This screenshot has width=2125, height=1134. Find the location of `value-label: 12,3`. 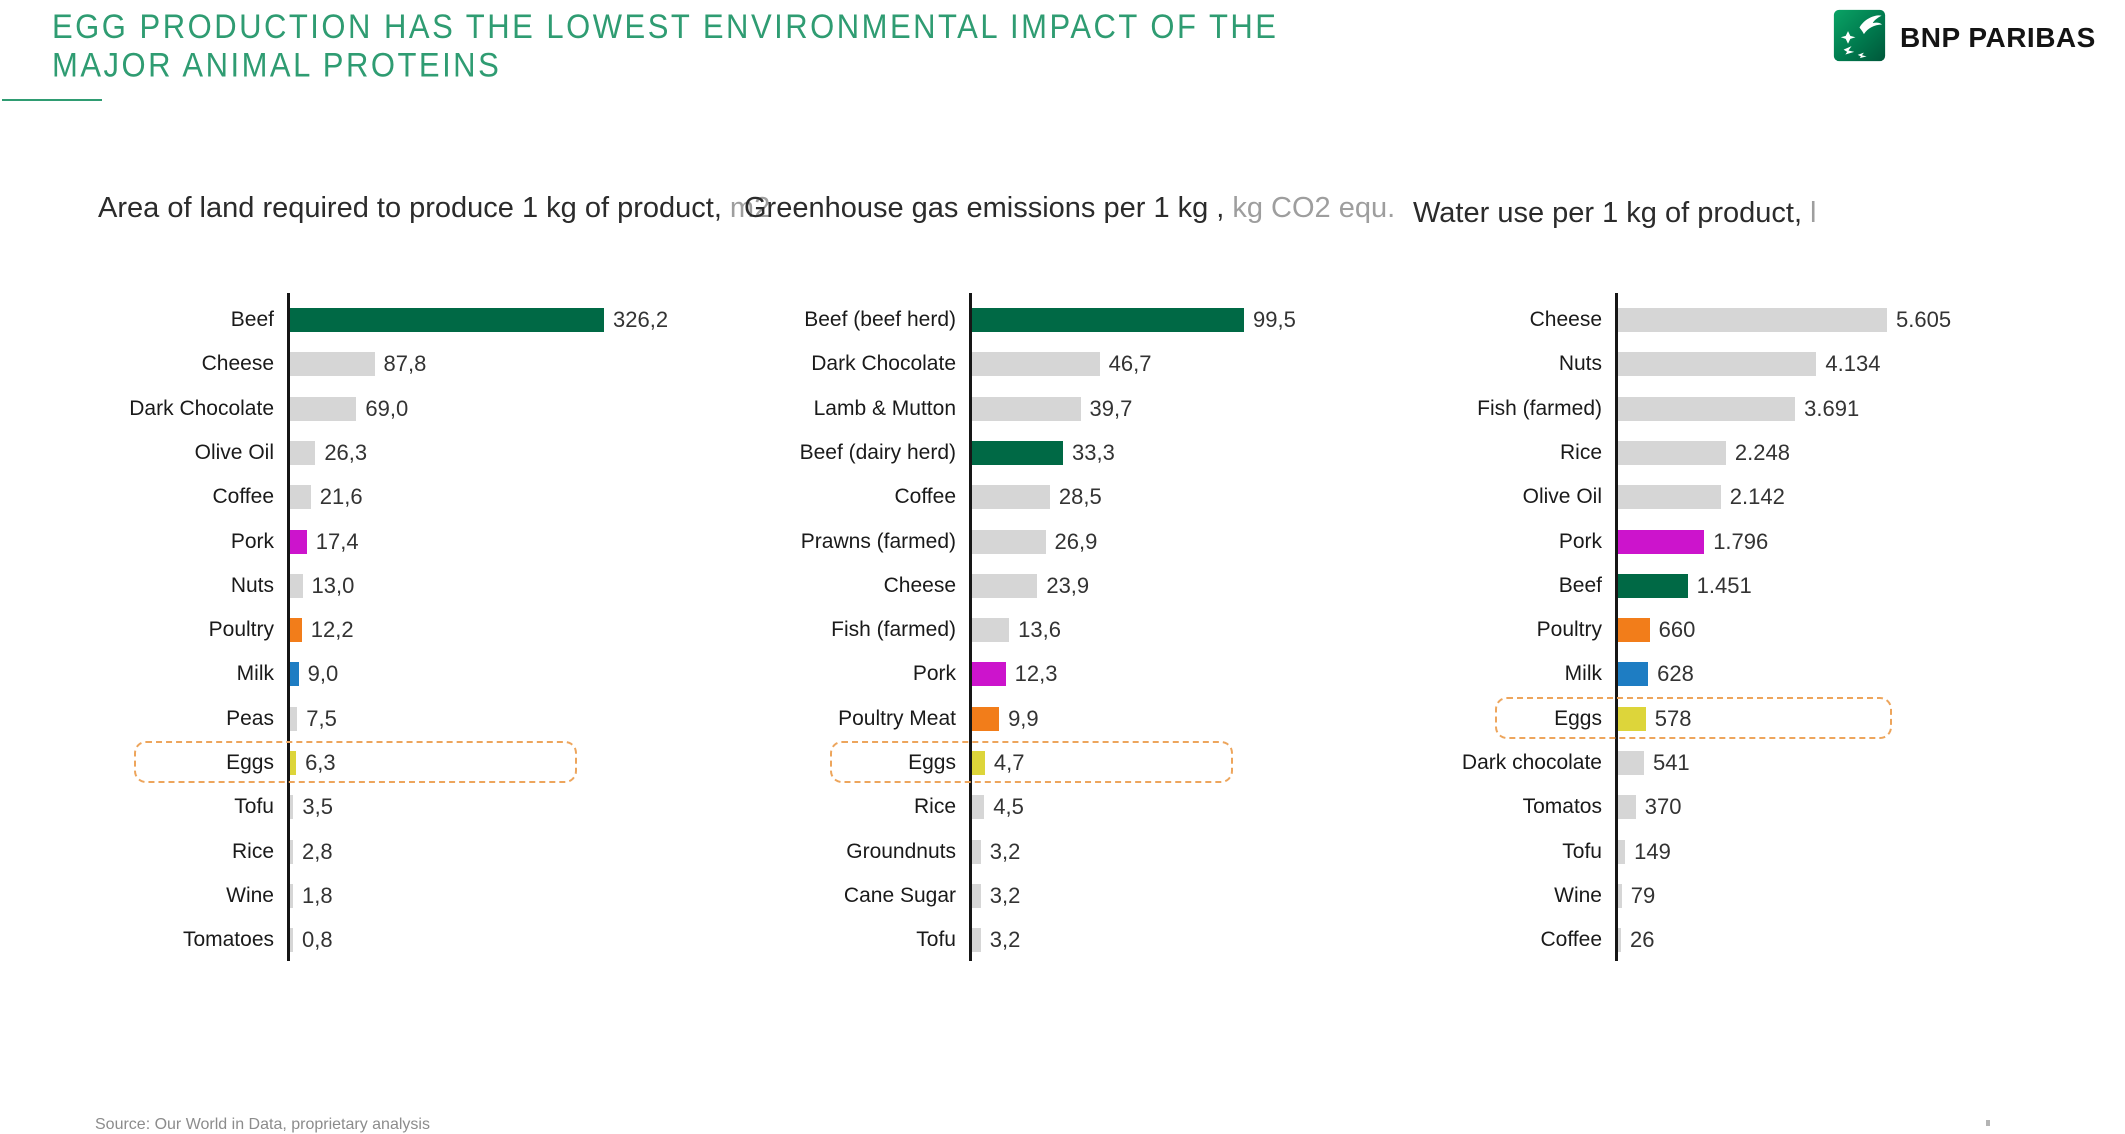

value-label: 12,3 is located at coordinates (1036, 674).